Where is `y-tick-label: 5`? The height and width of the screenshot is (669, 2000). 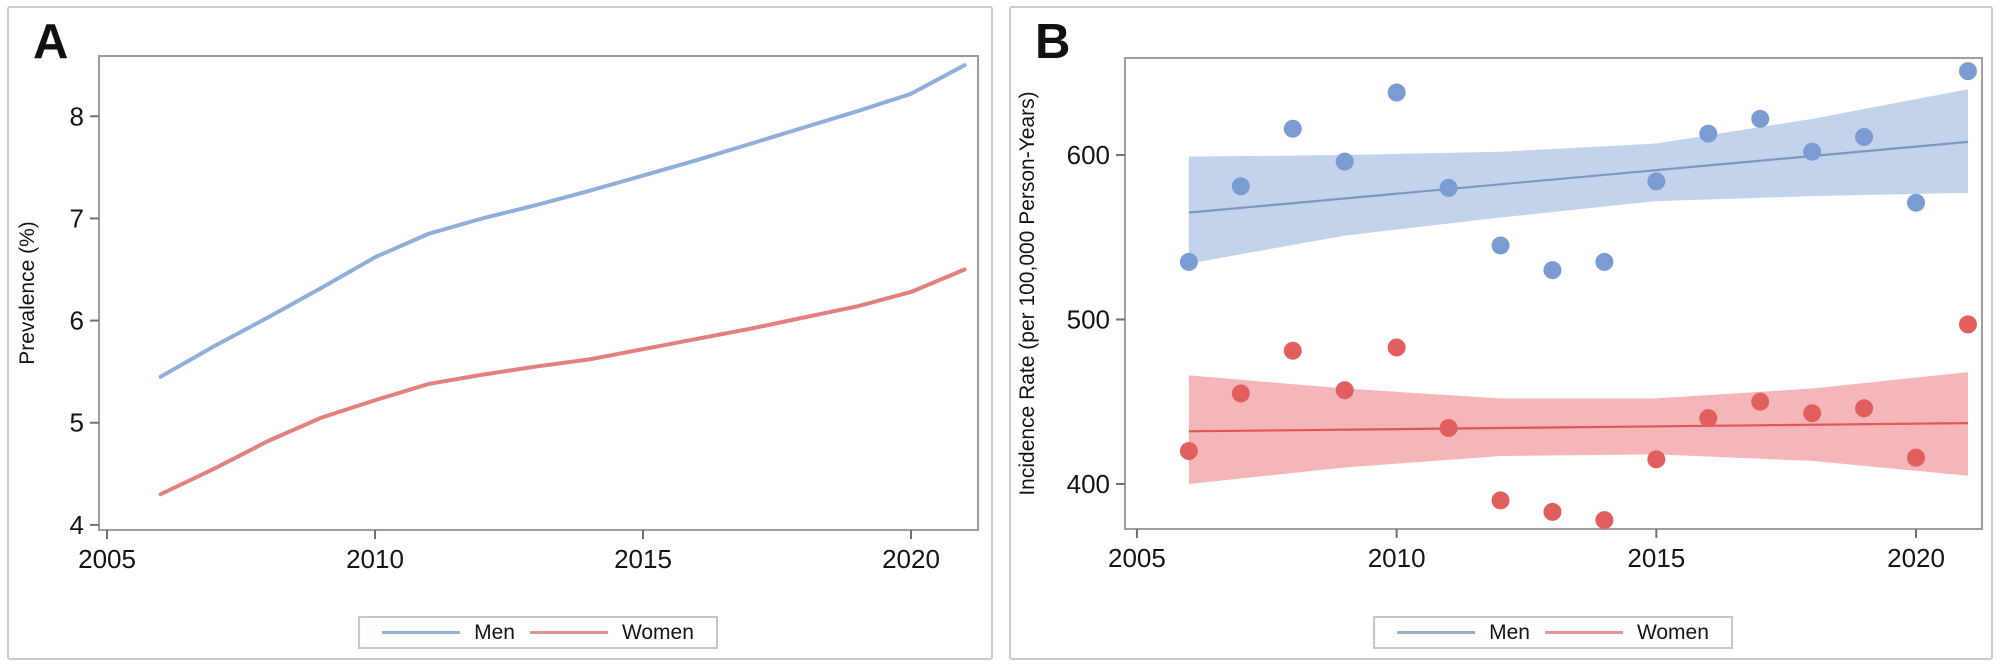
y-tick-label: 5 is located at coordinates (77, 423).